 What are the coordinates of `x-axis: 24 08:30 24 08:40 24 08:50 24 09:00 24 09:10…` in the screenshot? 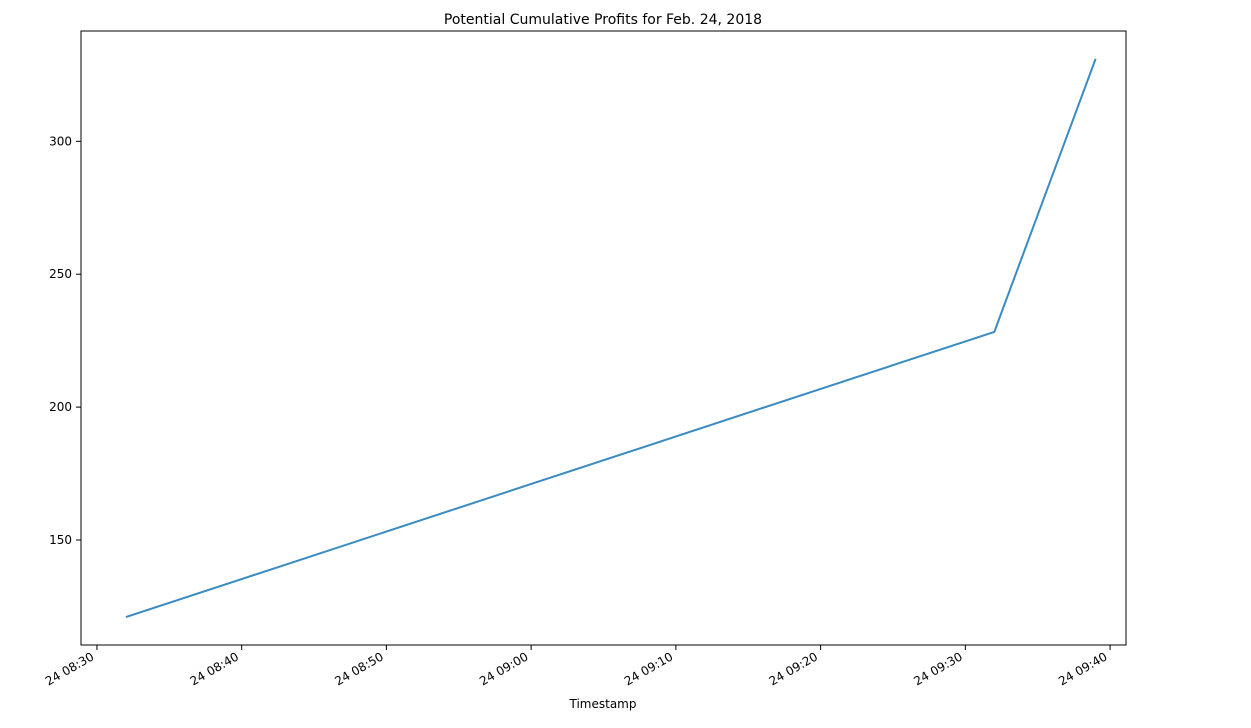 It's located at (577, 666).